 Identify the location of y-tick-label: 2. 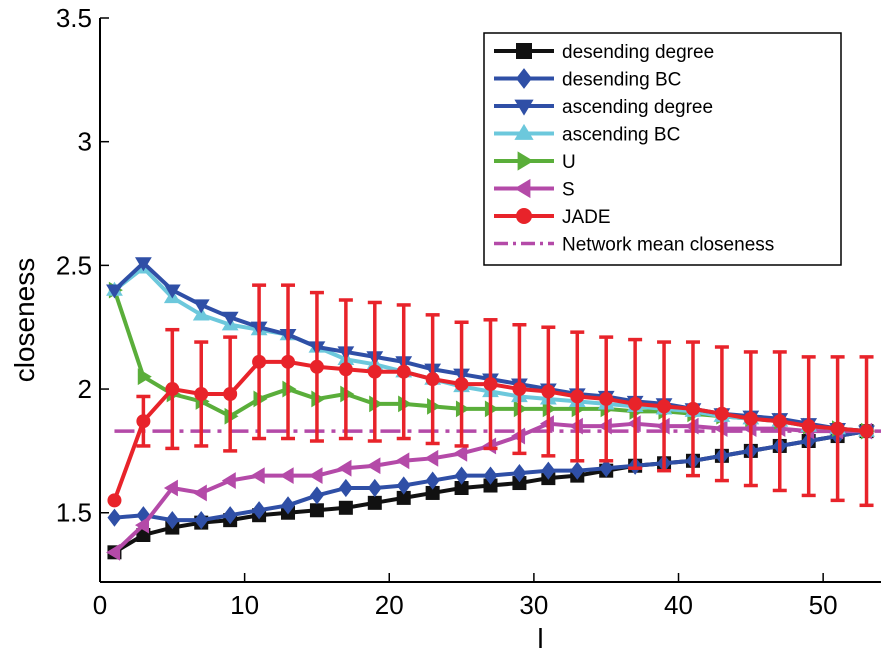
(85, 389).